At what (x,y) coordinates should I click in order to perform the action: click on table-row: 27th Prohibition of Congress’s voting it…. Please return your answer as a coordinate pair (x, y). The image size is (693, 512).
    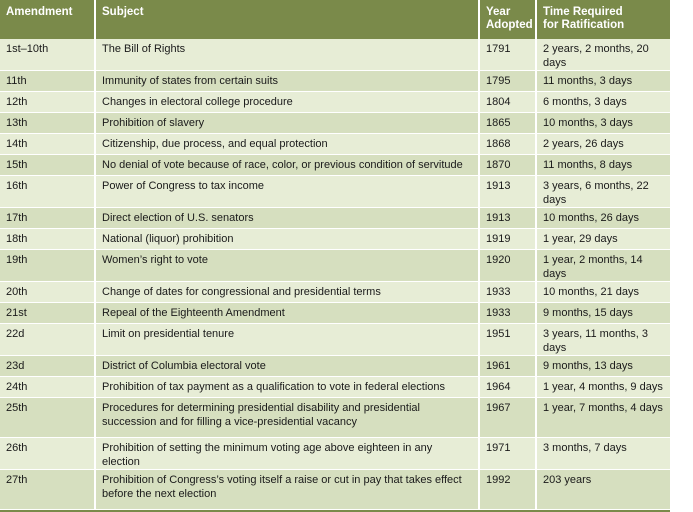
    Looking at the image, I should click on (335, 489).